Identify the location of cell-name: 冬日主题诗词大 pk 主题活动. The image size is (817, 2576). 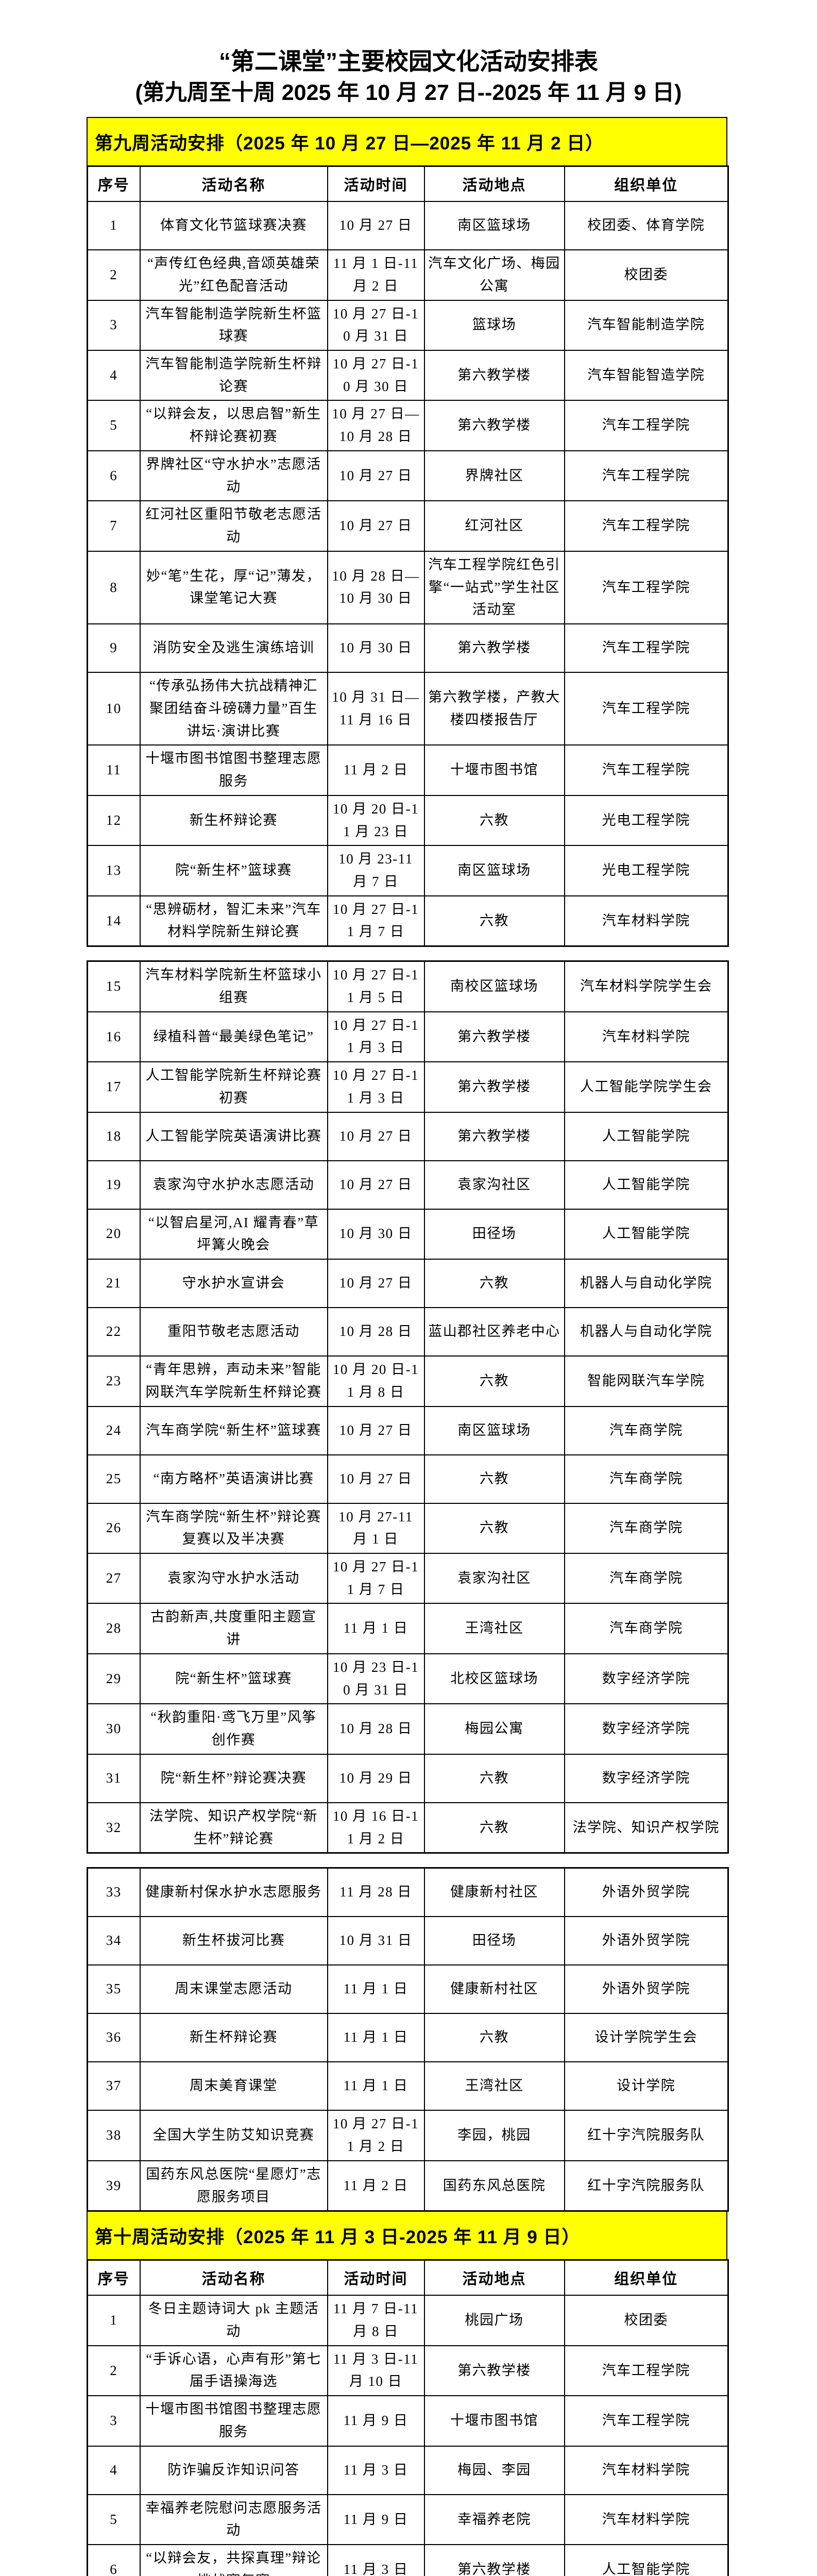
(233, 2320).